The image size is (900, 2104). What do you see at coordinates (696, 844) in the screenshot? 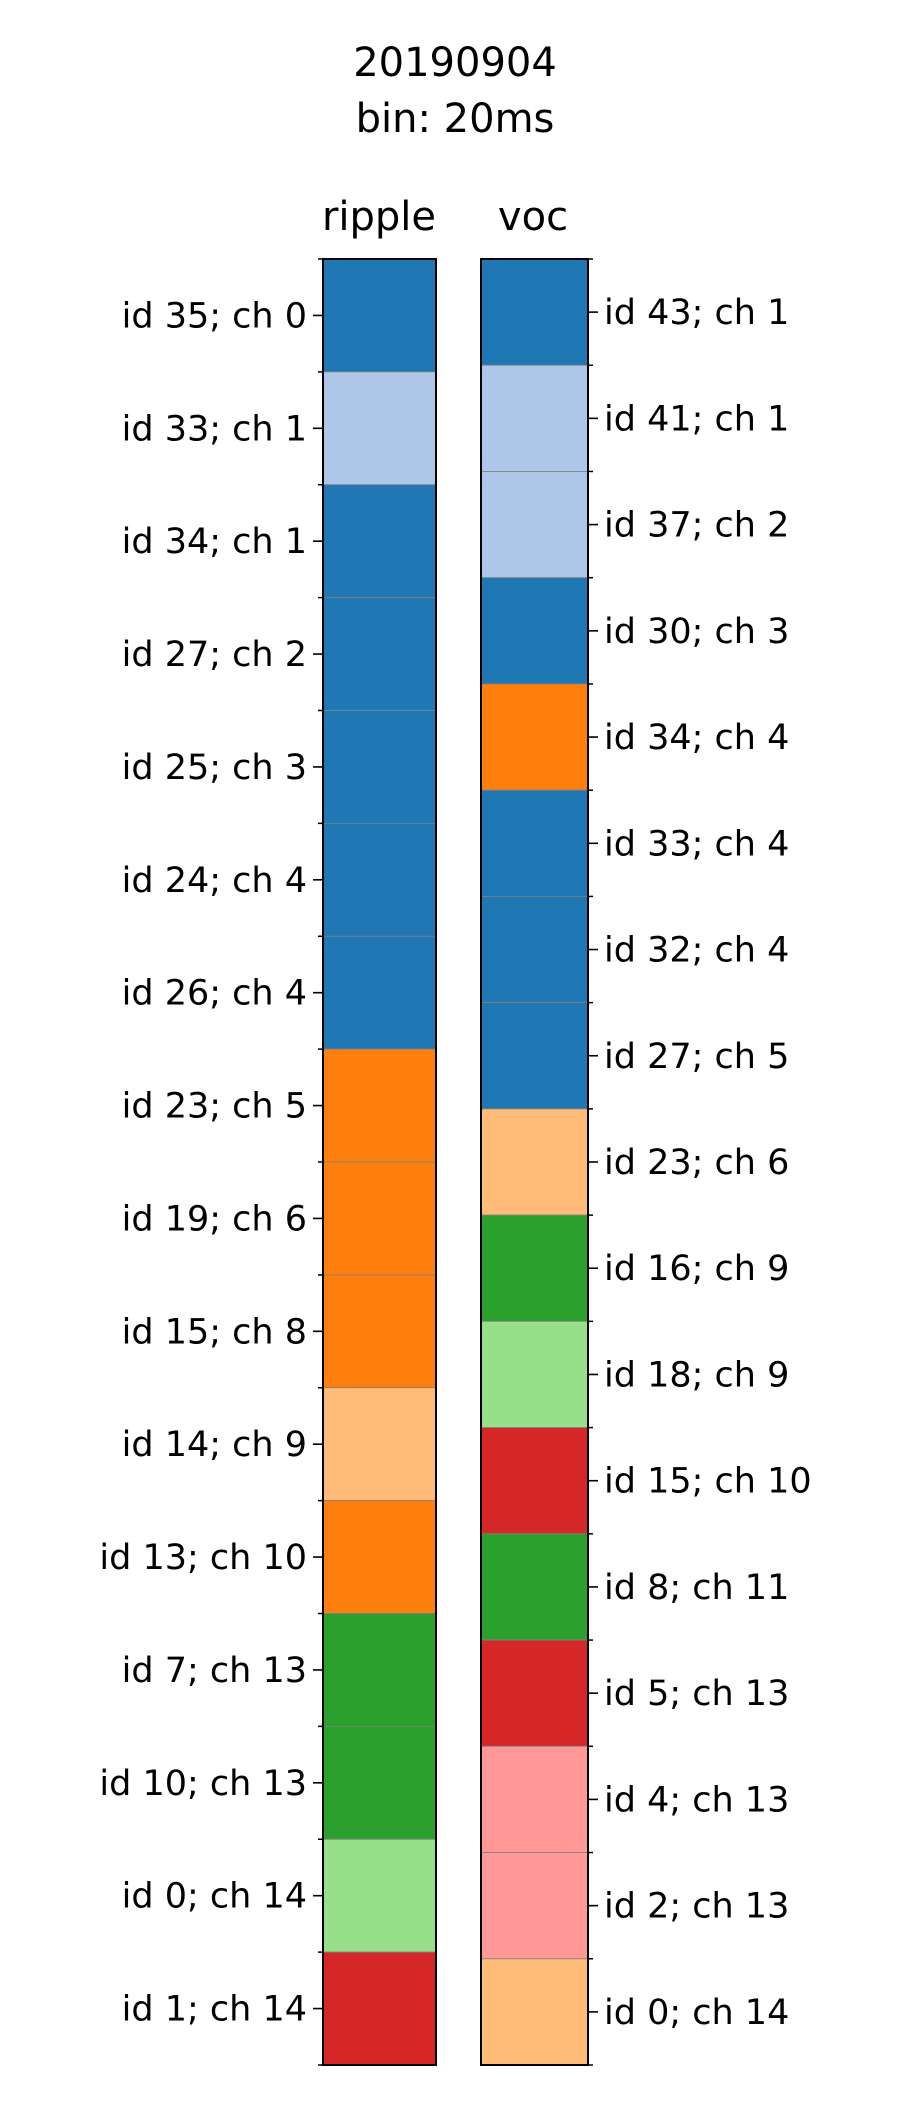
I see `tick-label-voc-5: id 33; ch 4` at bounding box center [696, 844].